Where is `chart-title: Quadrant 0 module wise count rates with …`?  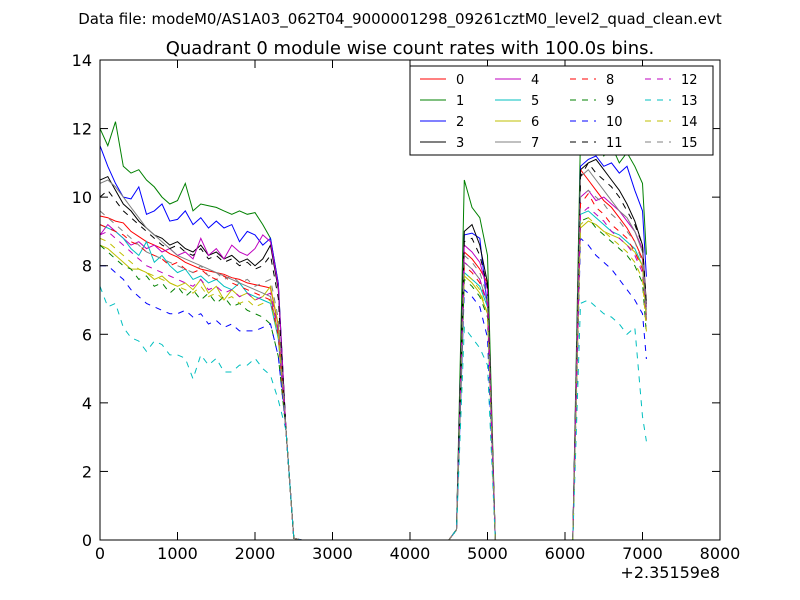 chart-title: Quadrant 0 module wise count rates with … is located at coordinates (410, 48).